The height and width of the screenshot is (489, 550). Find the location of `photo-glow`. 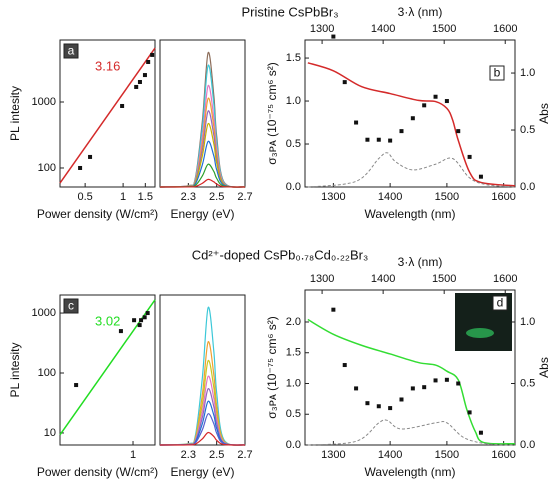

photo-glow is located at coordinates (480, 333).